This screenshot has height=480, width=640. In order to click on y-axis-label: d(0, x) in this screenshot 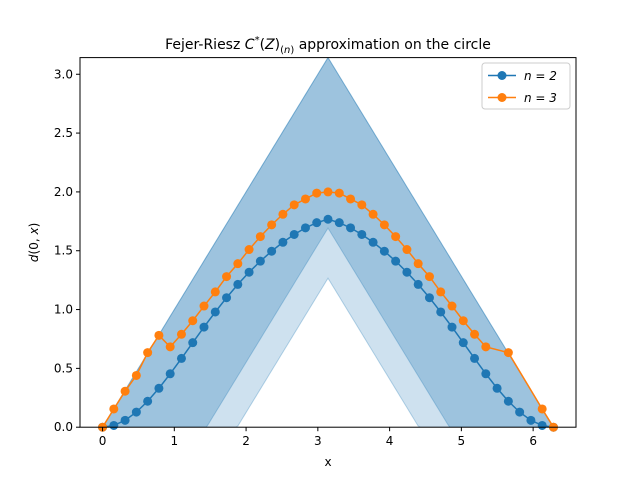, I will do `click(34, 242)`.